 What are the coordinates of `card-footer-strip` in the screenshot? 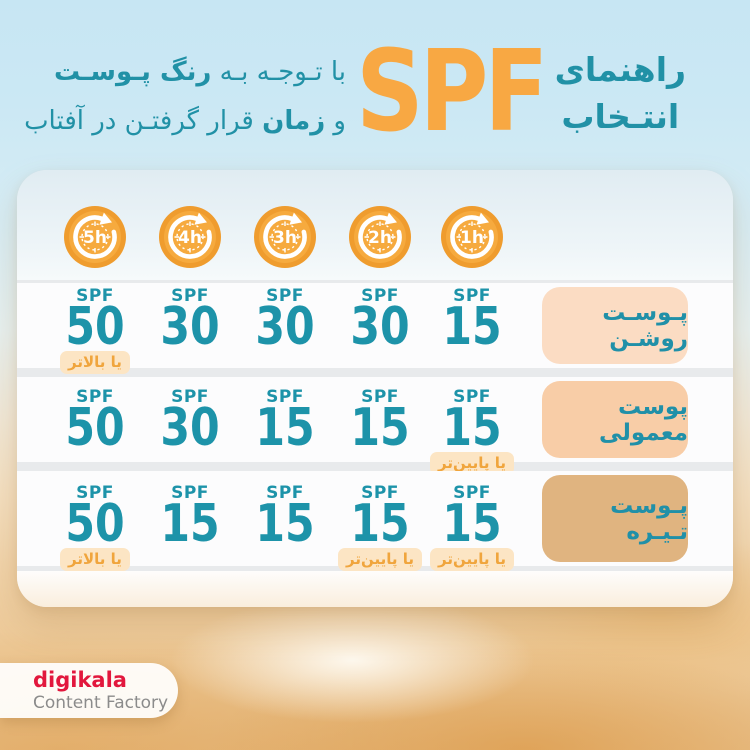 It's located at (375, 589).